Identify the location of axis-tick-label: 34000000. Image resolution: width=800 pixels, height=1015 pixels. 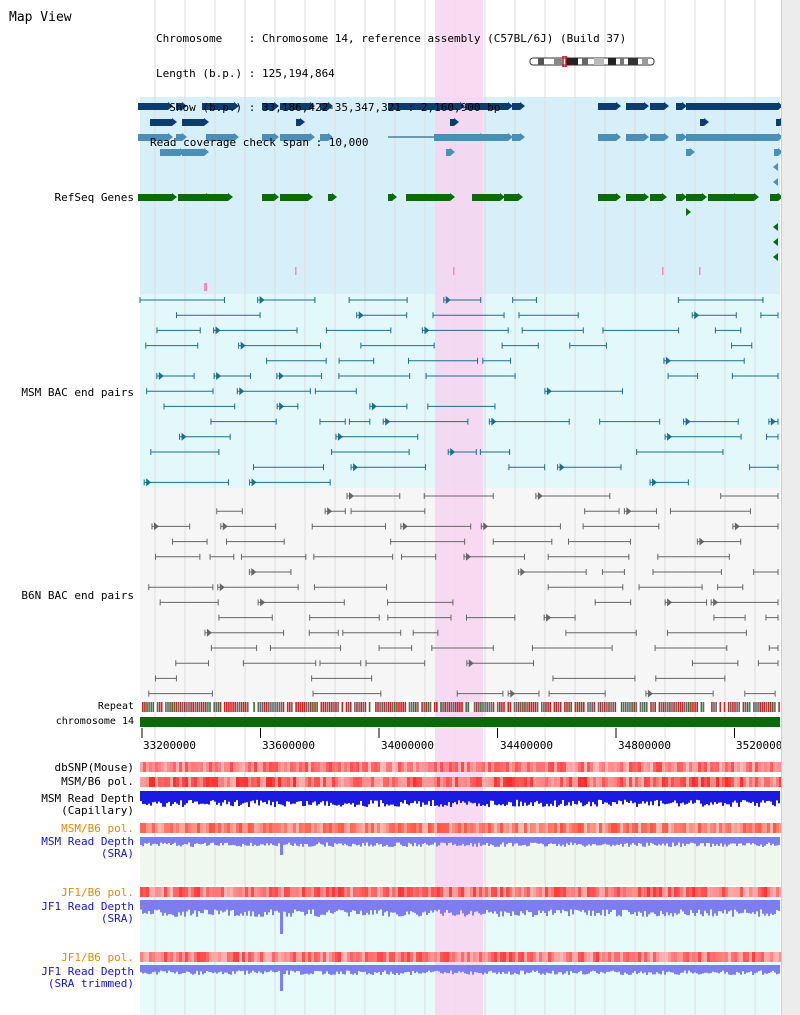
(407, 745).